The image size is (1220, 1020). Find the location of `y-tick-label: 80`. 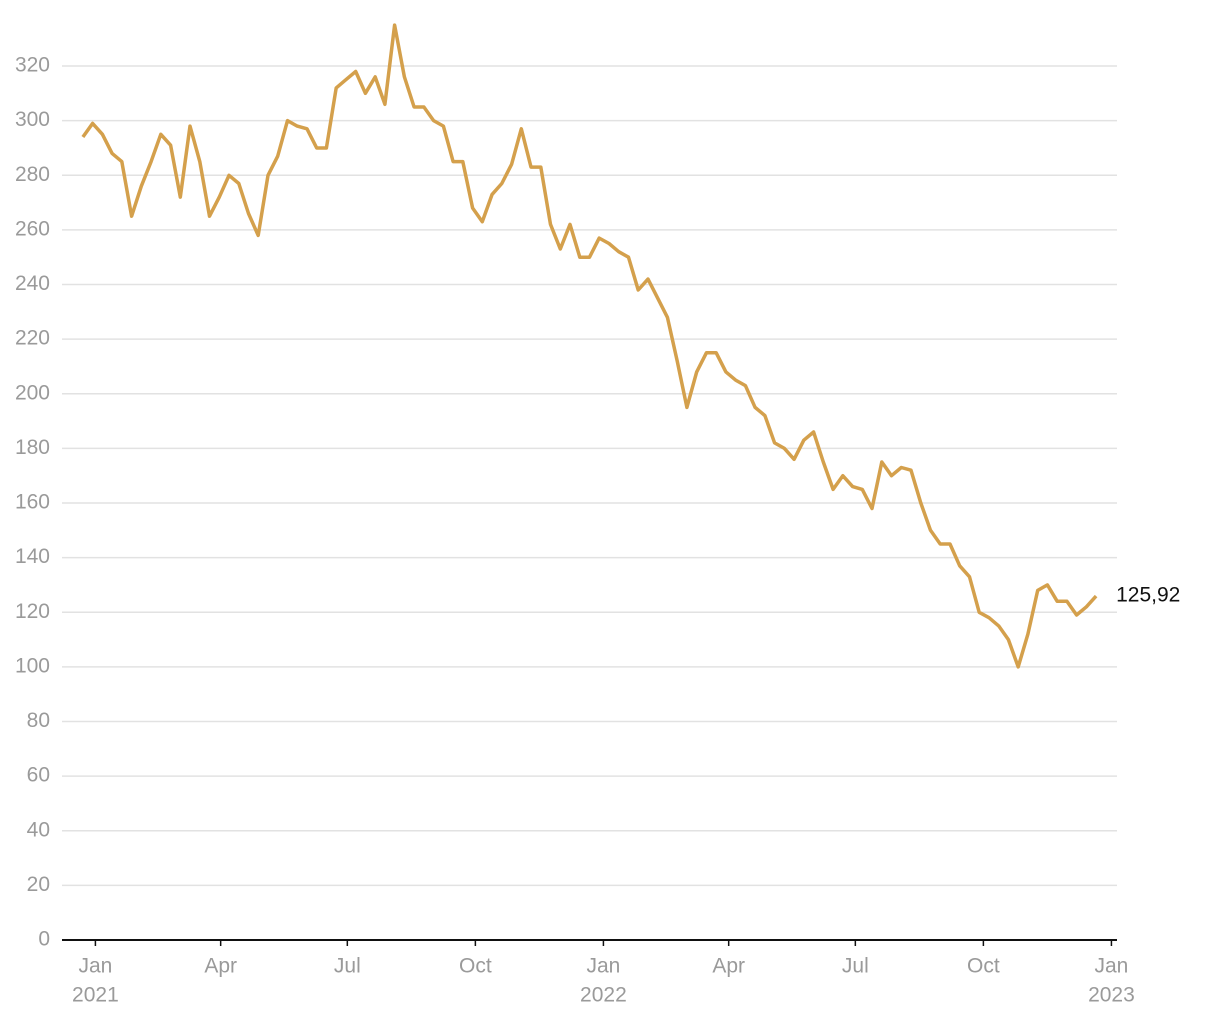

y-tick-label: 80 is located at coordinates (38, 720).